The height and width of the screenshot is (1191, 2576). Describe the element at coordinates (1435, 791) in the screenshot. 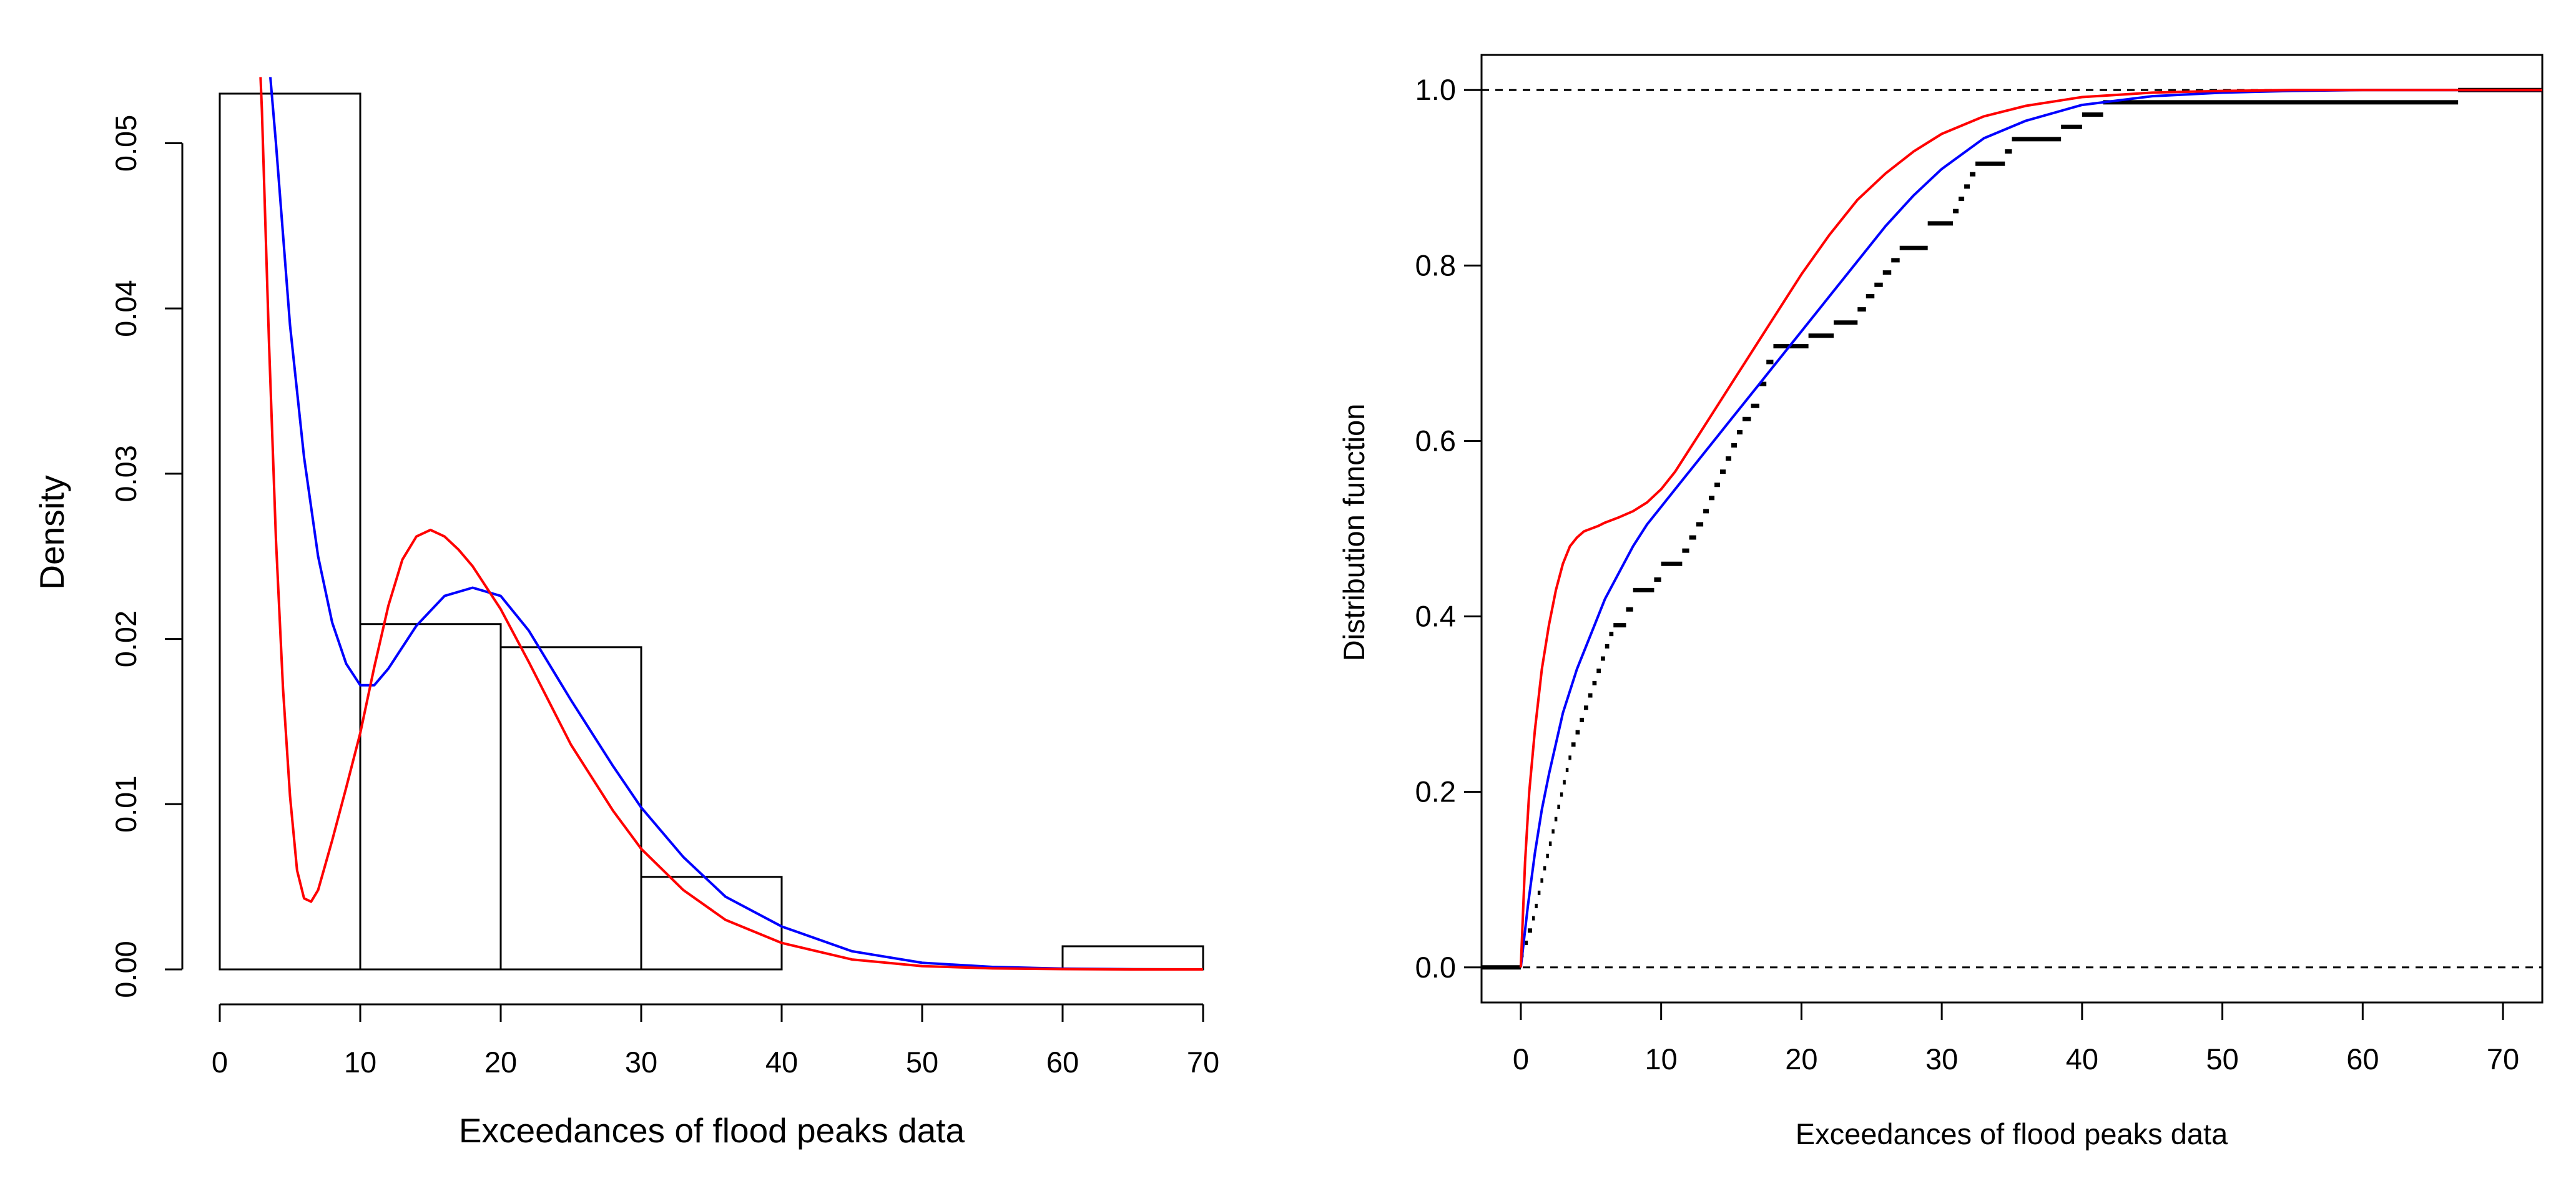

I see `y-tick-label: 0.2` at that location.